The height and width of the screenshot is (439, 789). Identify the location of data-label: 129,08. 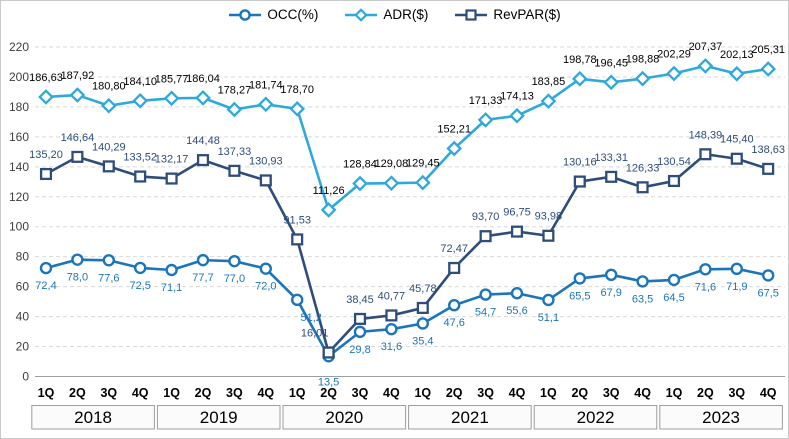
(392, 164).